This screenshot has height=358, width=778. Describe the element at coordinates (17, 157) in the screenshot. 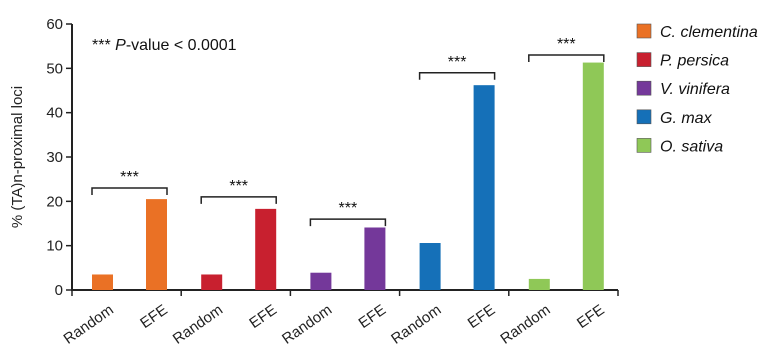

I see `y-axis-title: % (TA)n-proximal loci` at that location.